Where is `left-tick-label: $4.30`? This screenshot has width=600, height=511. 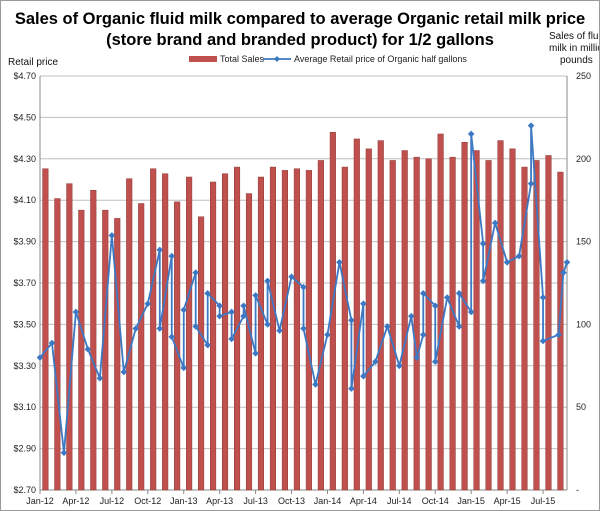 left-tick-label: $4.30 is located at coordinates (24, 159).